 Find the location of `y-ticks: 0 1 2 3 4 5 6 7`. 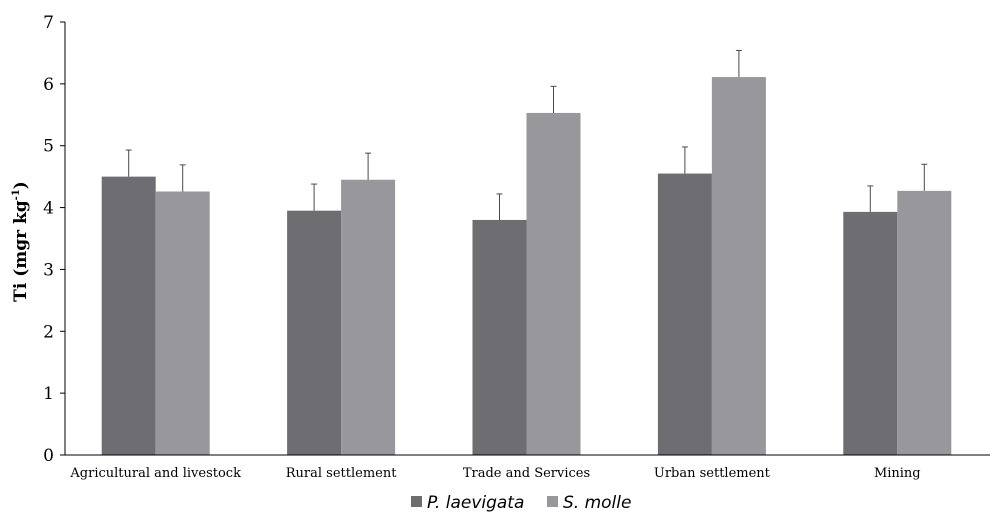

y-ticks: 0 1 2 3 4 5 6 7 is located at coordinates (54, 239).